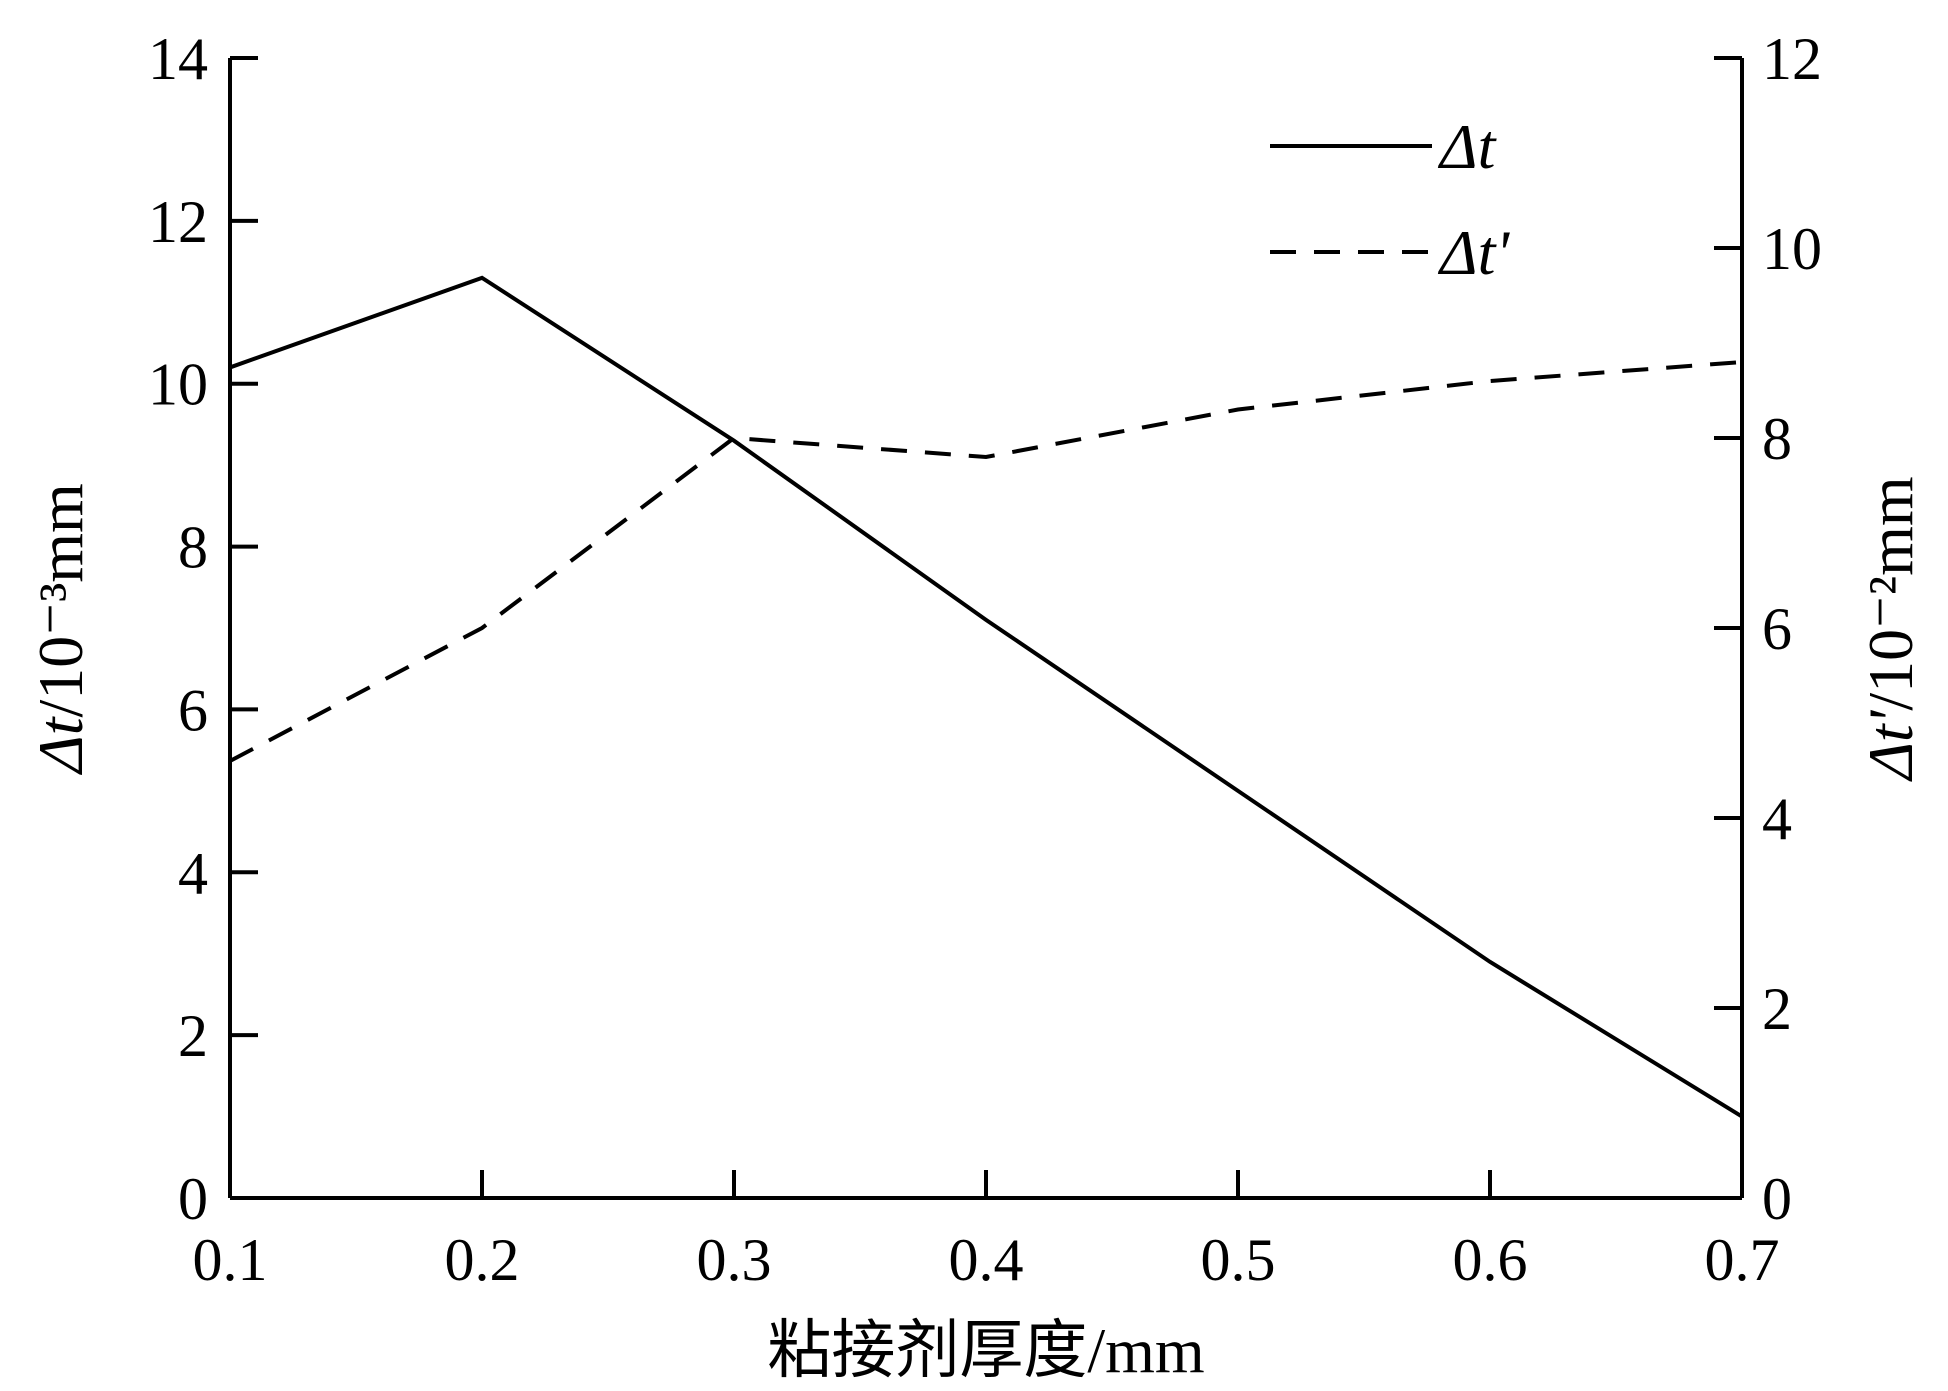 The image size is (1948, 1391). Describe the element at coordinates (985, 1350) in the screenshot. I see `x-axis-title: 粘接剂厚度/mm` at that location.